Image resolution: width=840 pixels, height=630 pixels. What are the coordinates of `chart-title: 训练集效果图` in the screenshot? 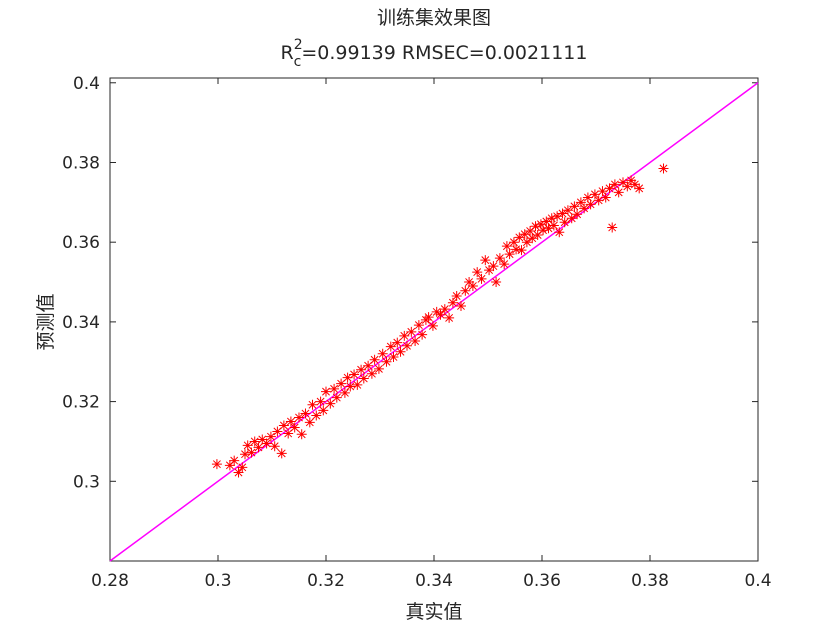 It's located at (434, 18).